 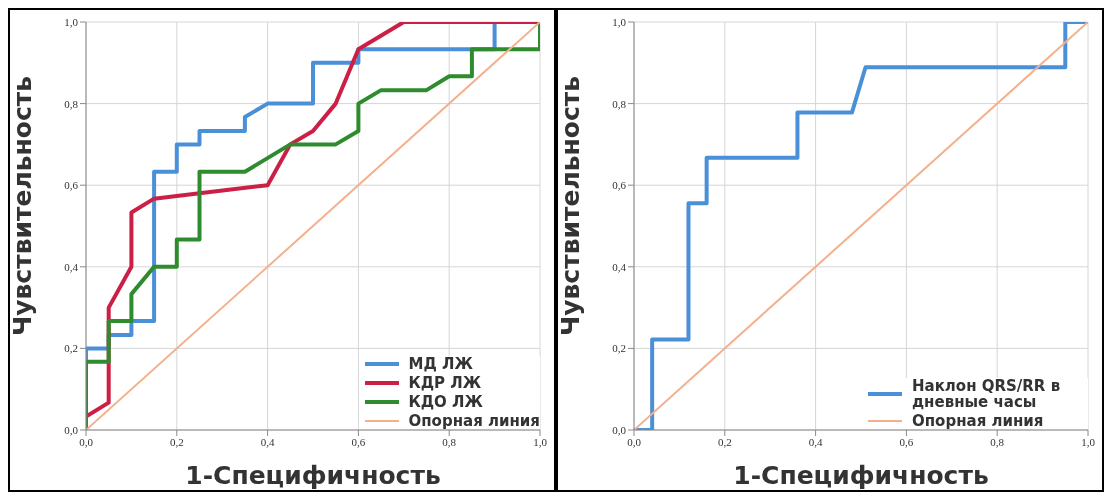 What do you see at coordinates (987, 394) in the screenshot?
I see `legend-label: Наклон QRS/RR в дневные часы` at bounding box center [987, 394].